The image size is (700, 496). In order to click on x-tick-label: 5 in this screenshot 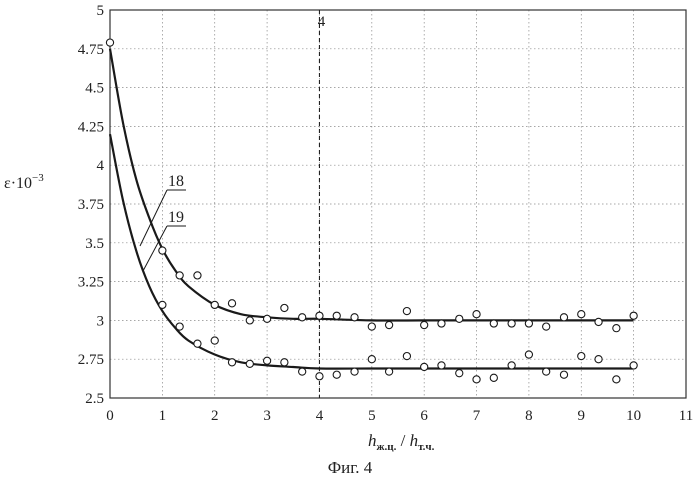, I will do `click(372, 416)`.